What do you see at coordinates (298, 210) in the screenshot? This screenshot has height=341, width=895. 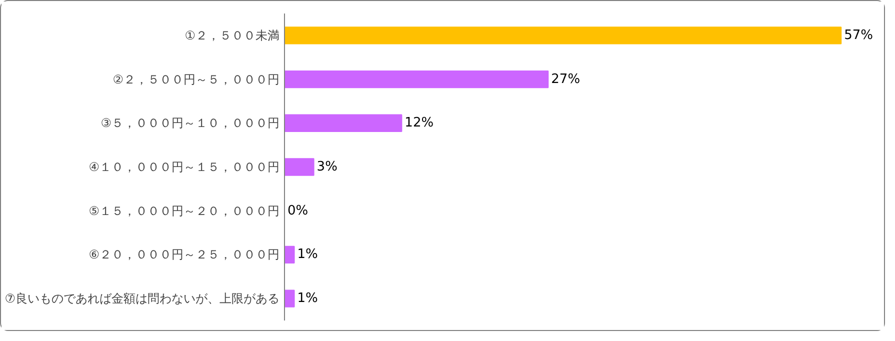 I see `data-label: 0%` at bounding box center [298, 210].